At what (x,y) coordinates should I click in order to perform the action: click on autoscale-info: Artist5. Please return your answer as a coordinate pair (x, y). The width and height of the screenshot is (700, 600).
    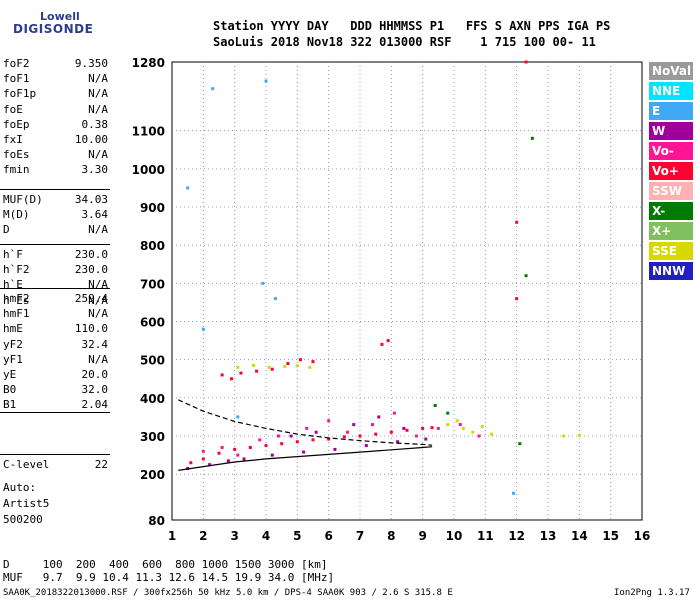
    Looking at the image, I should click on (26, 503).